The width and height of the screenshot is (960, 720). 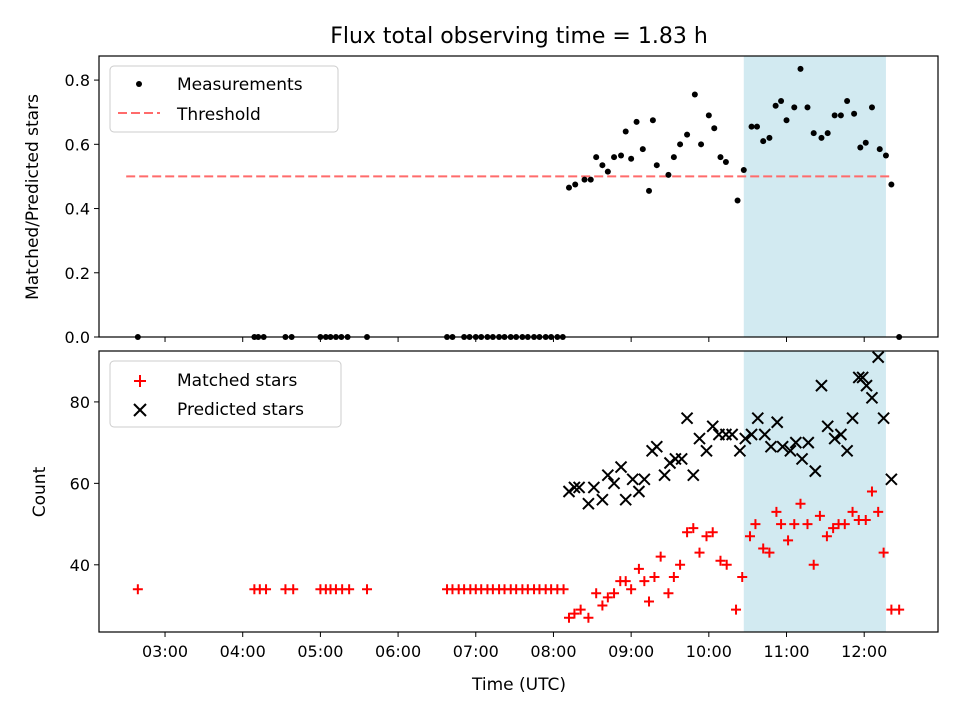 What do you see at coordinates (77, 209) in the screenshot?
I see `y-tick-label: 0.4` at bounding box center [77, 209].